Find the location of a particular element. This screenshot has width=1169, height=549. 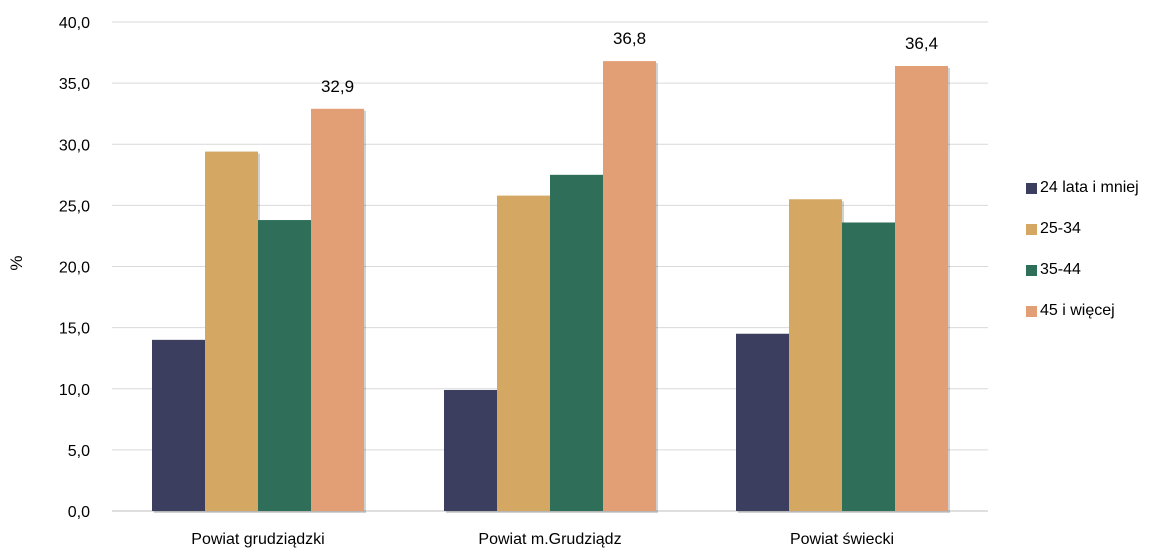

y-axis-label: % is located at coordinates (16, 262).